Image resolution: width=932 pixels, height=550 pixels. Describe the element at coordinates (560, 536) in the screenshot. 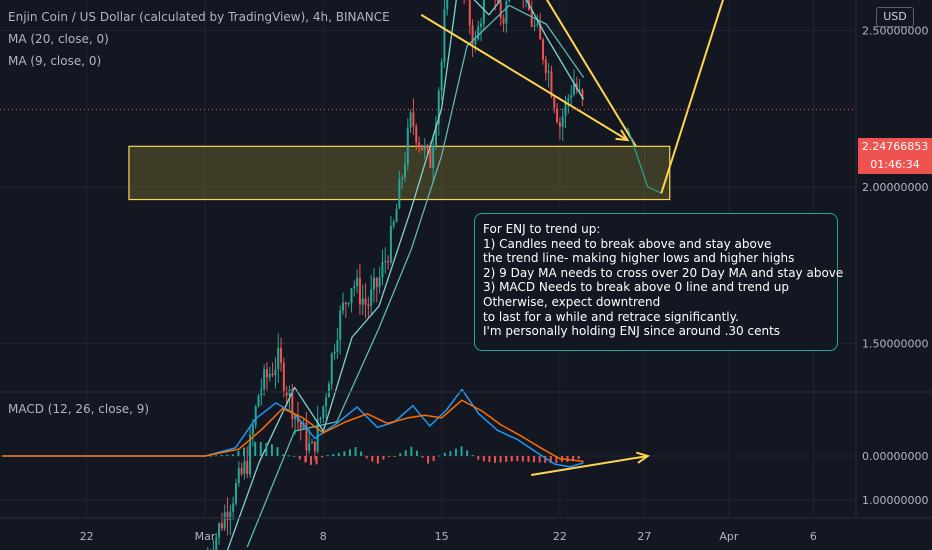

I see `time-tick-label: 22` at that location.